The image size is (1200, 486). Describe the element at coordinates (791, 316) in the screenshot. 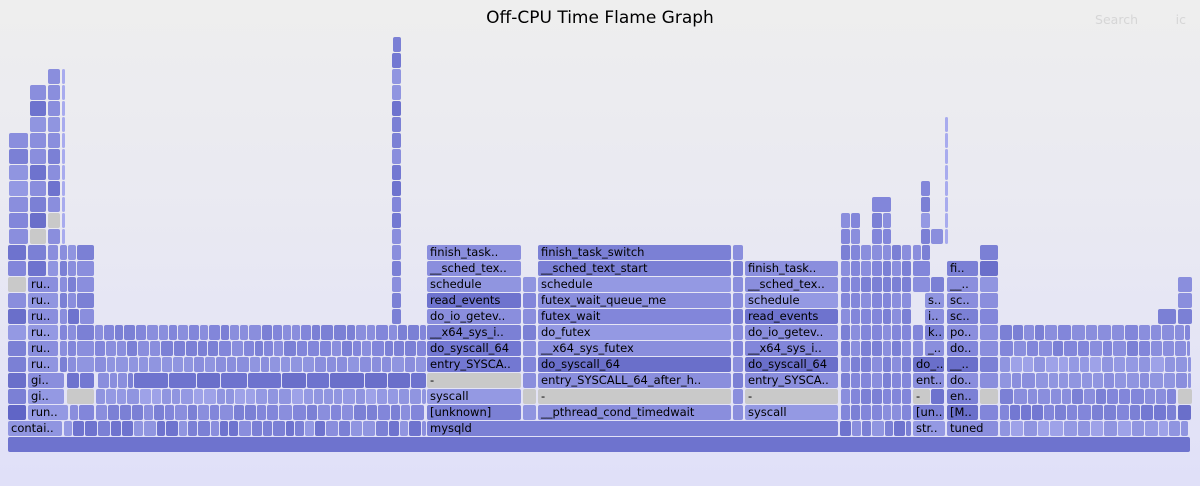

I see `flame-frame: read_events` at that location.